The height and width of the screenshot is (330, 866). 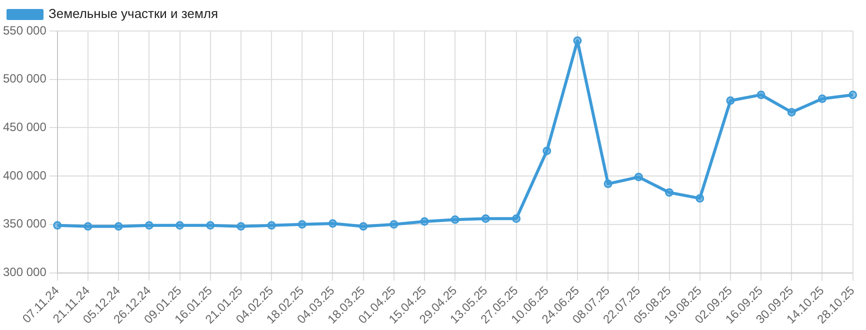 What do you see at coordinates (24, 175) in the screenshot?
I see `y-tick-label: 400 000` at bounding box center [24, 175].